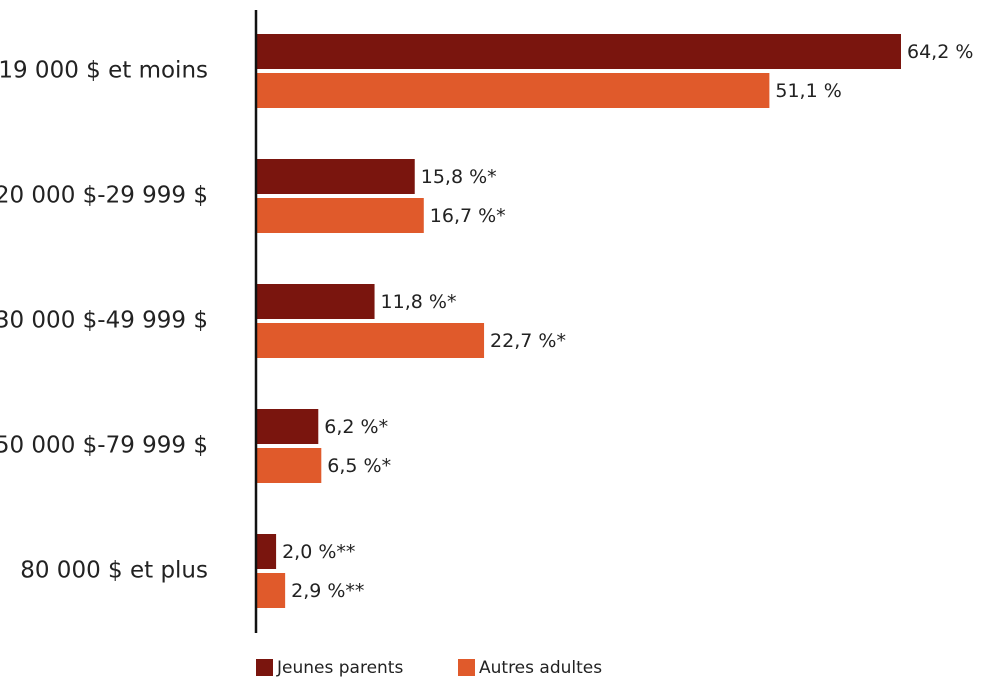 This screenshot has width=987, height=681. What do you see at coordinates (104, 71) in the screenshot?
I see `category-label: 19 000 $ et moins` at bounding box center [104, 71].